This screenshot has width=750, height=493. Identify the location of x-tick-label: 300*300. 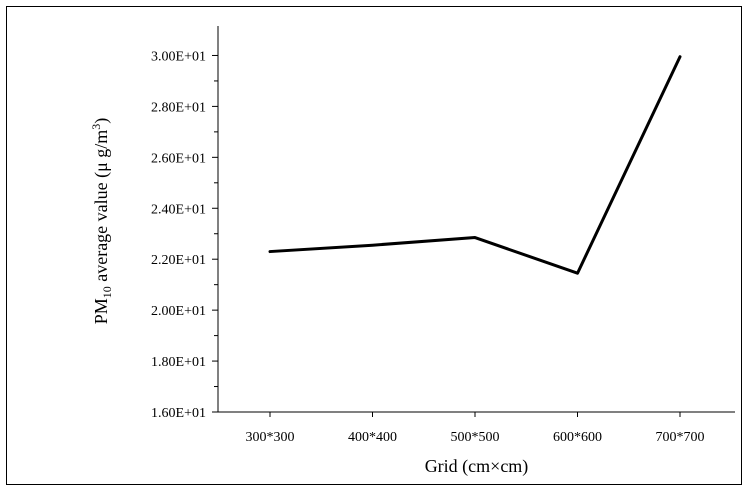
(270, 437).